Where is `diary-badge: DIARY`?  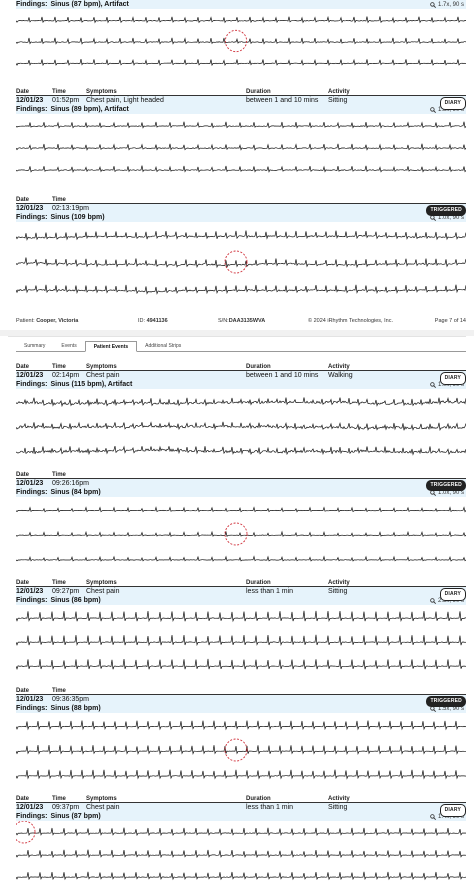
diary-badge: DIARY is located at coordinates (452, 594).